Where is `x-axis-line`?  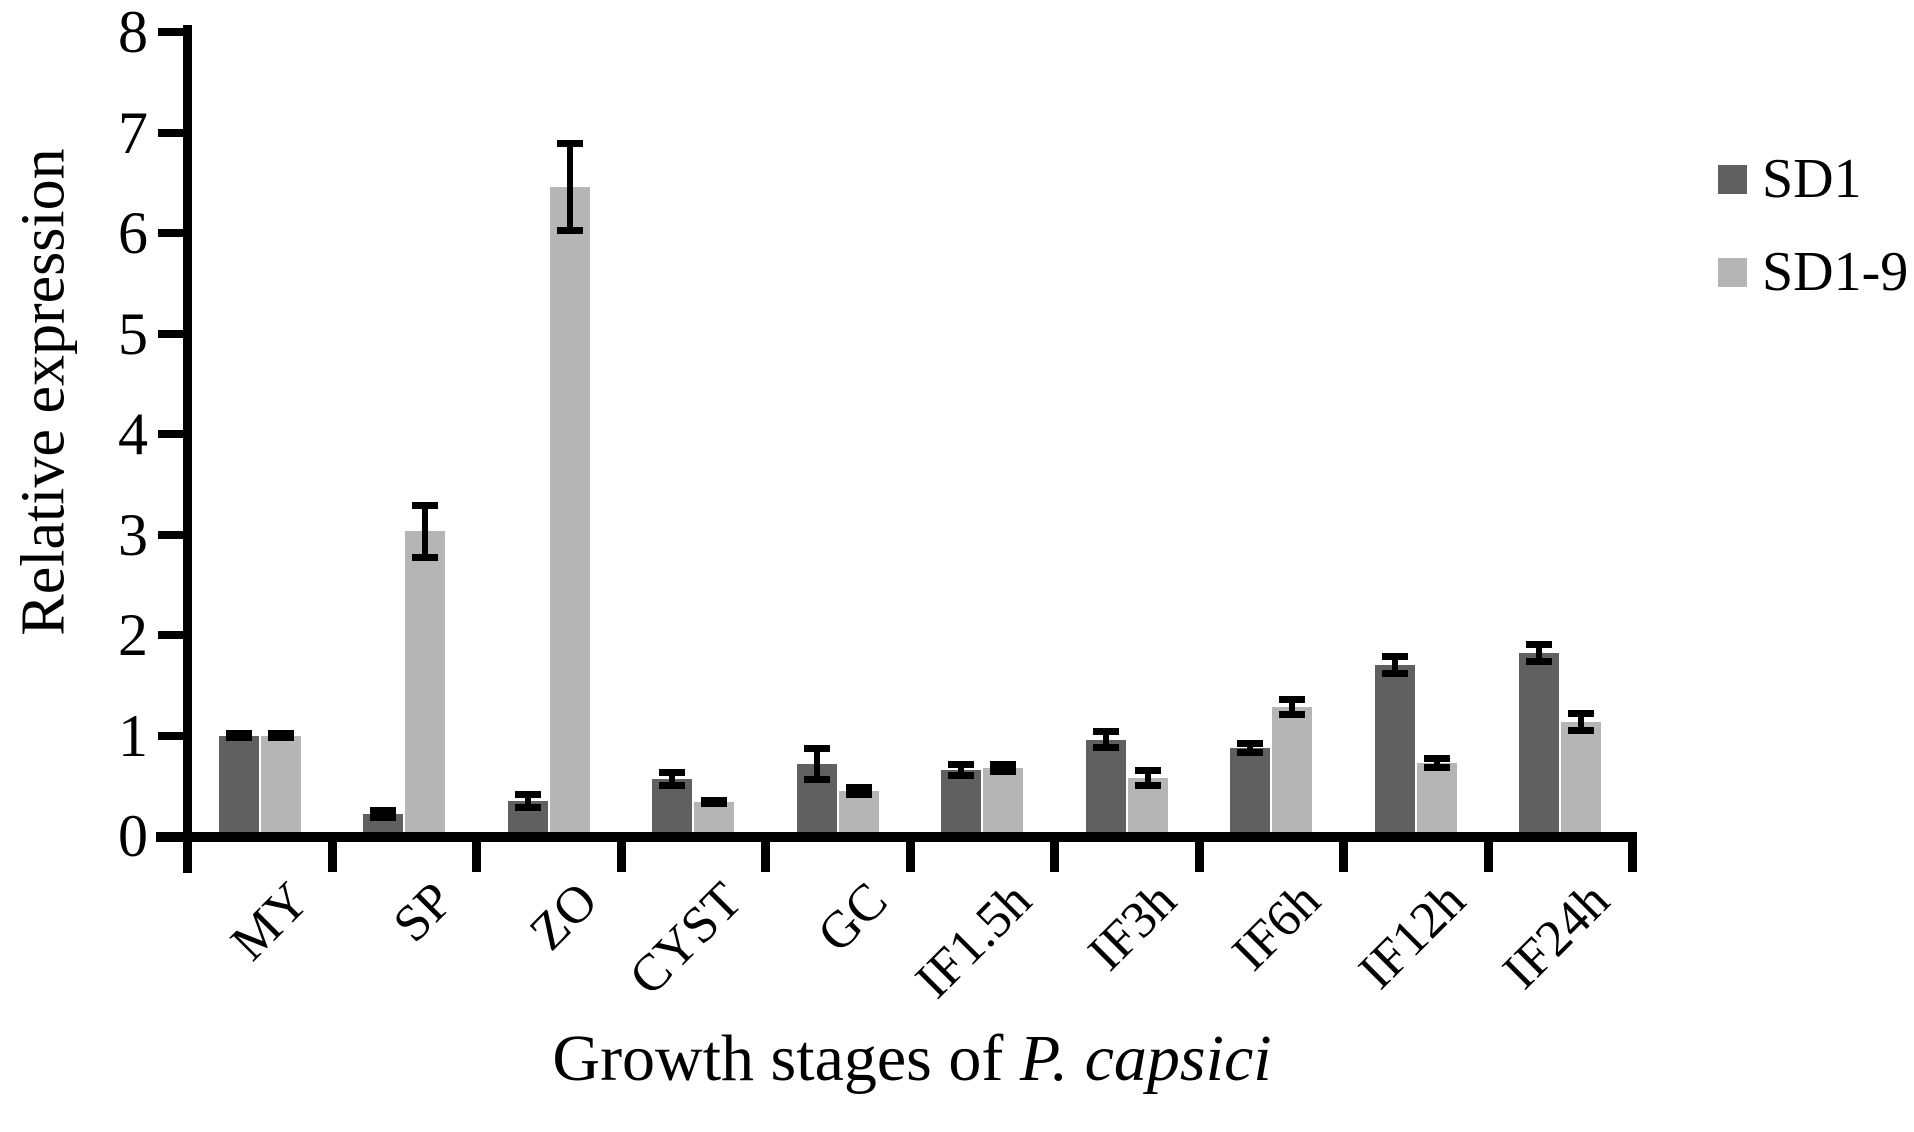 x-axis-line is located at coordinates (896, 837).